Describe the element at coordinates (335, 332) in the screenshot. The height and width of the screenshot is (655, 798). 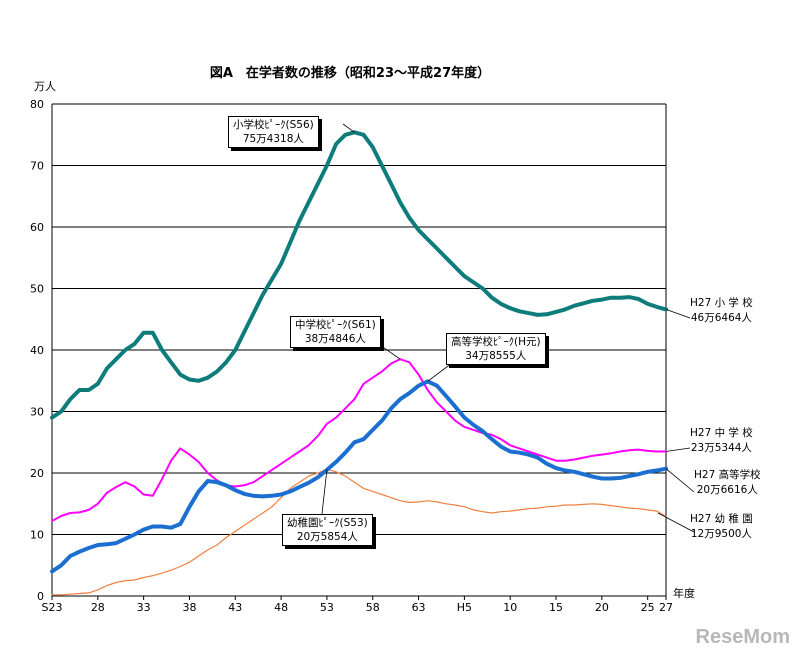
I see `annotation-junior-peak: 中学校ﾋﾟｰｸ(S61) 38万4846人` at that location.